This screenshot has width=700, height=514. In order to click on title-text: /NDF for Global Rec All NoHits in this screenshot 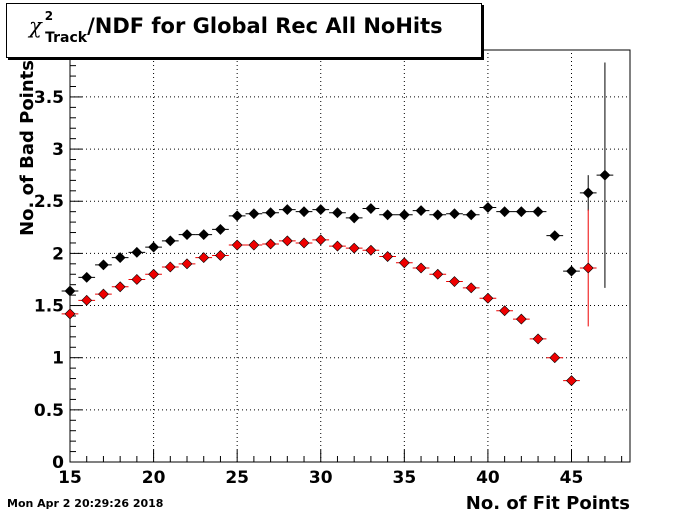, I will do `click(265, 26)`.